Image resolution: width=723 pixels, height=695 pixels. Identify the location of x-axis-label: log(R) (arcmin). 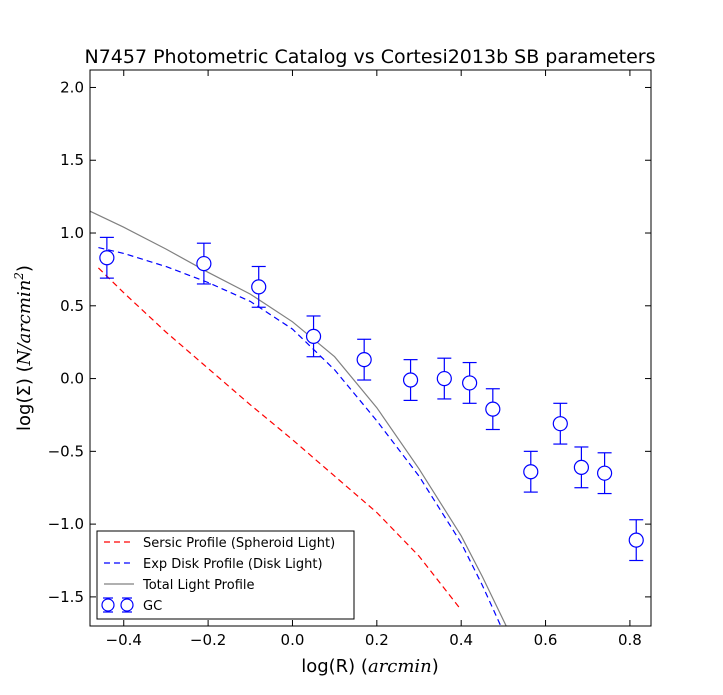
(370, 666).